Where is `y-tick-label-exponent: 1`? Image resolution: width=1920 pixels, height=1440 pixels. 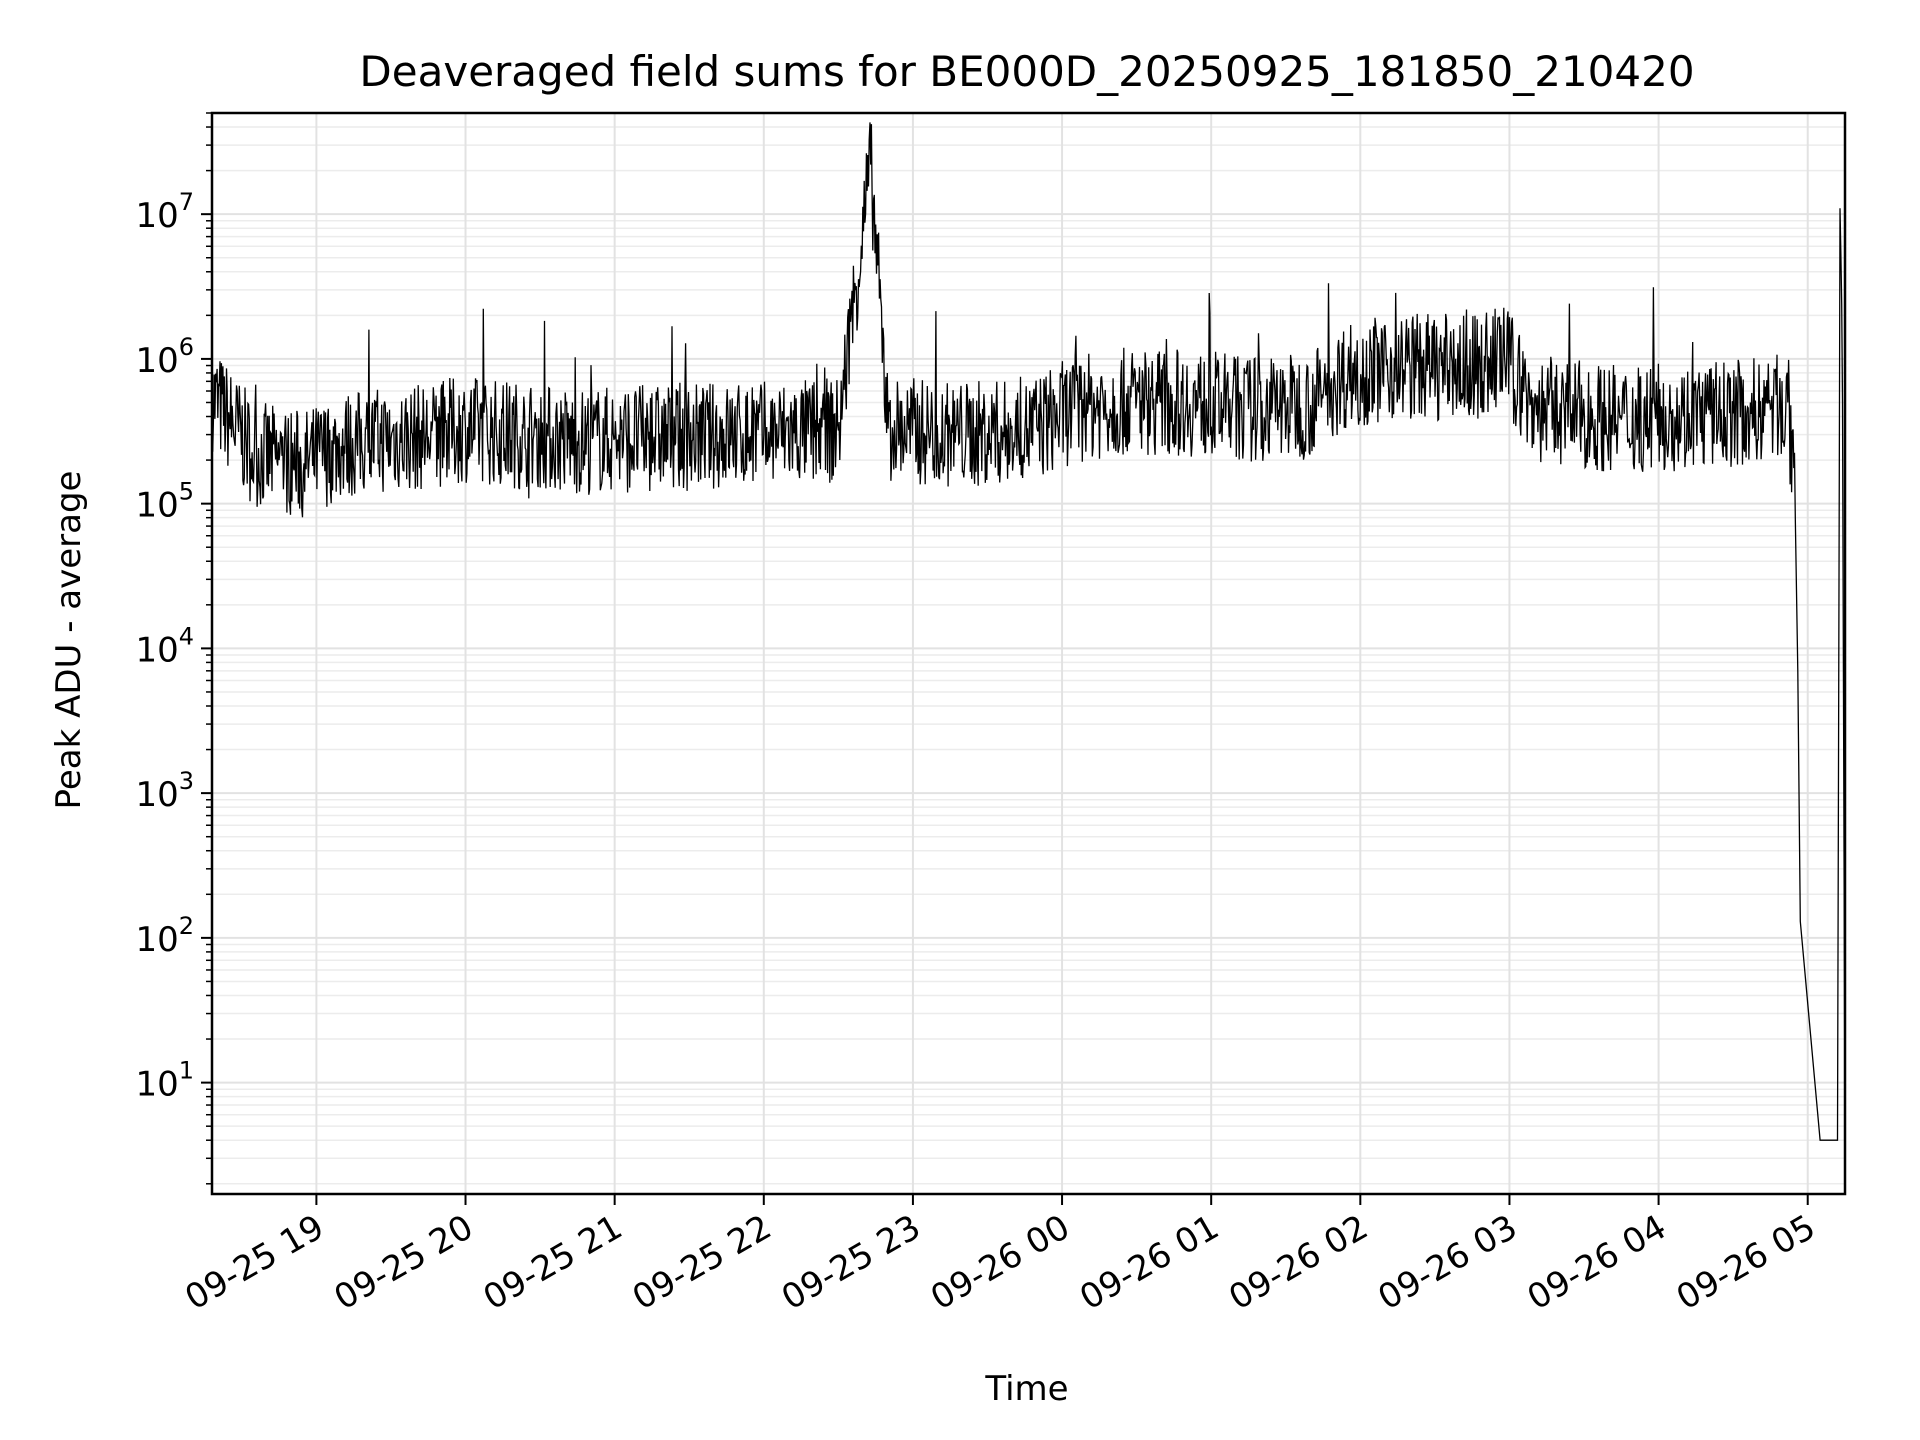
y-tick-label-exponent: 1 is located at coordinates (186, 1071).